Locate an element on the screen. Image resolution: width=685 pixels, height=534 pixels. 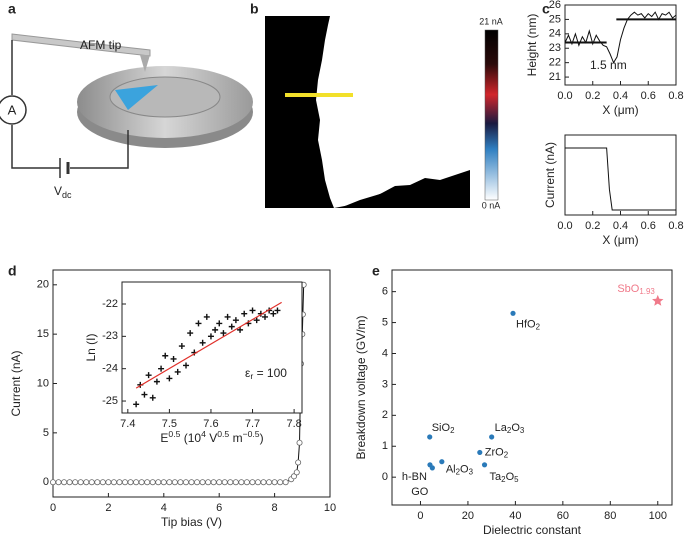
x-tick-label: 6 is located at coordinates (219, 508).